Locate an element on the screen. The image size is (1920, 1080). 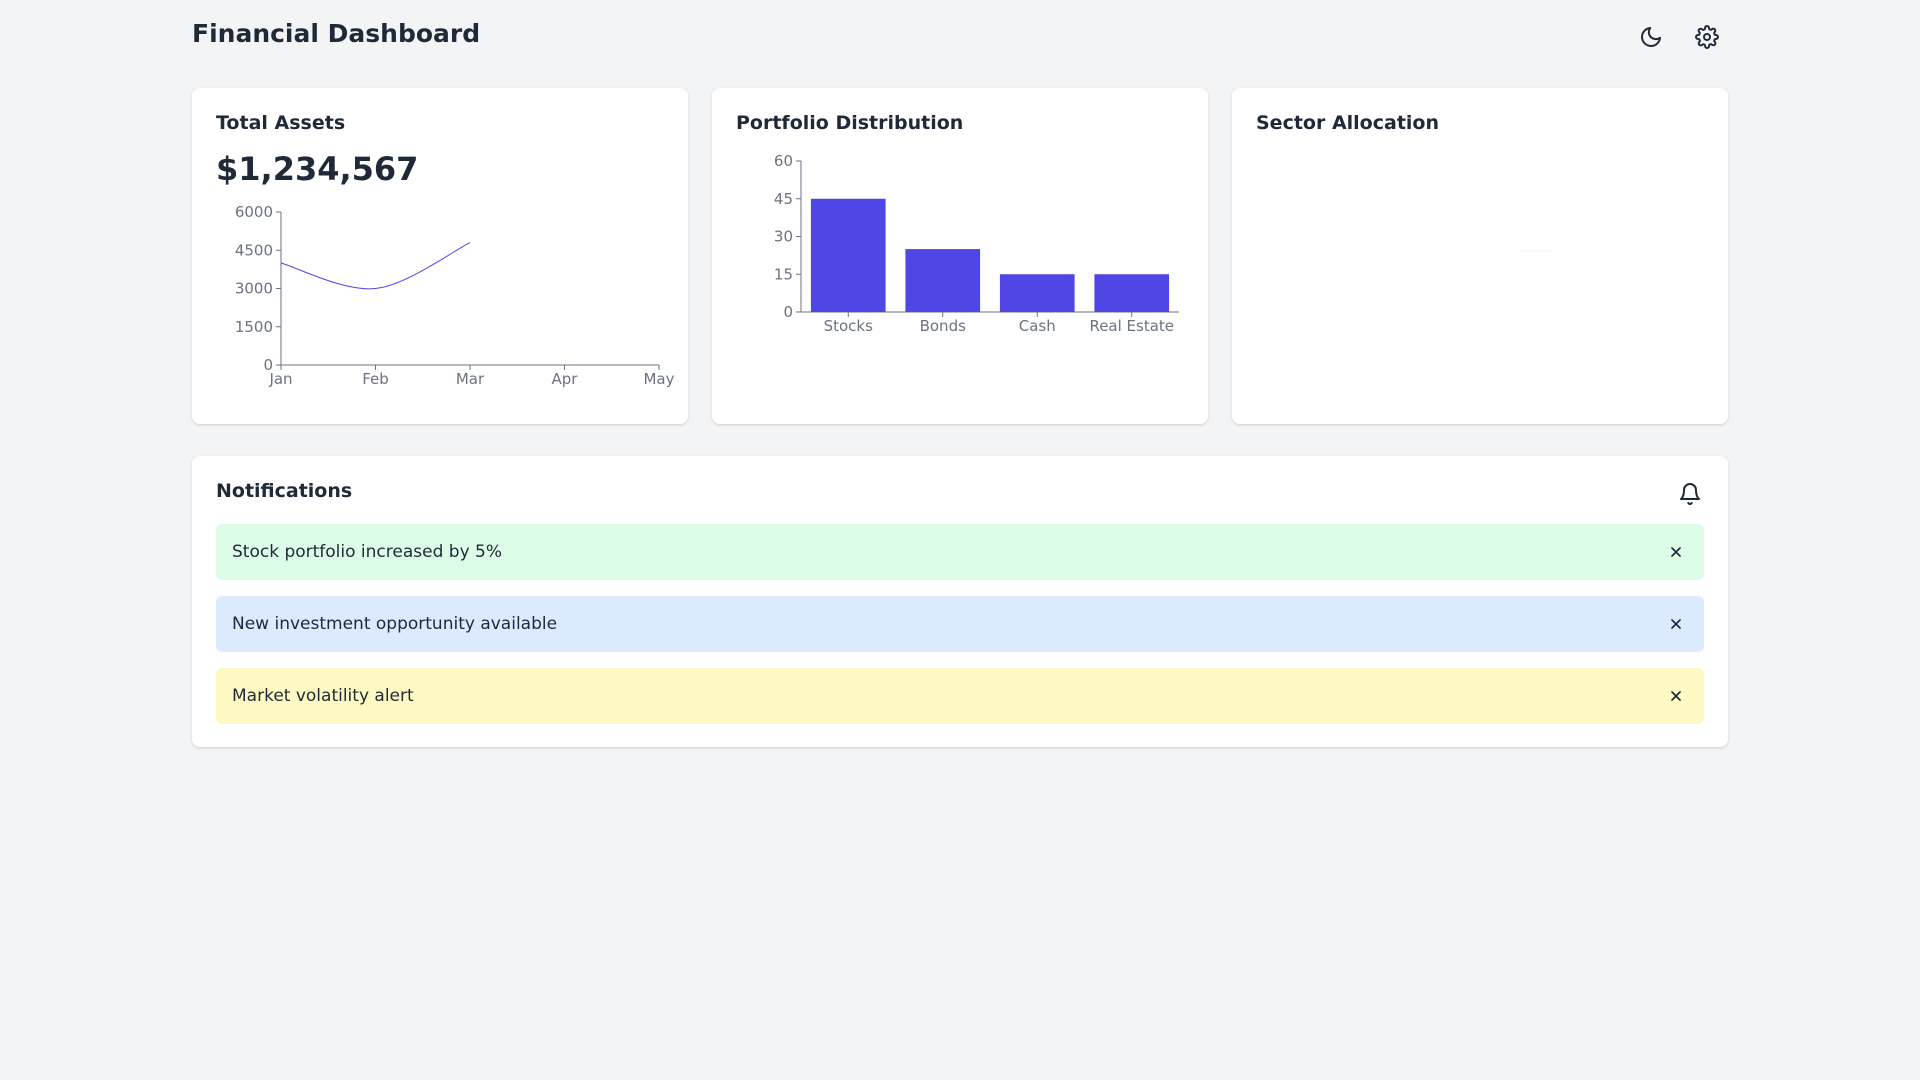
x-tick-label: Bonds is located at coordinates (943, 326).